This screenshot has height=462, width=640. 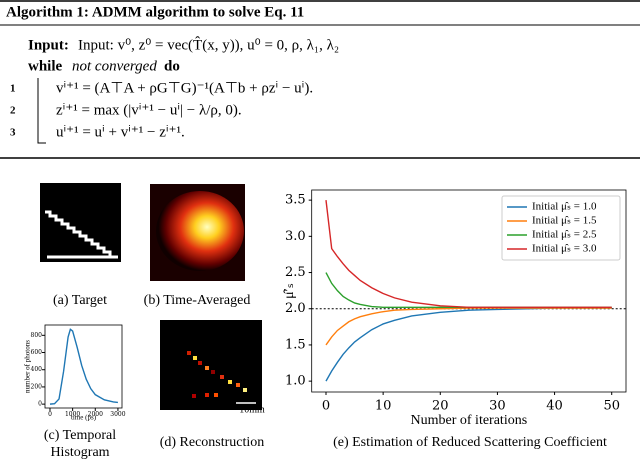 I want to click on legend-label: Initial μ̂ₛ = 1.5, so click(x=564, y=221).